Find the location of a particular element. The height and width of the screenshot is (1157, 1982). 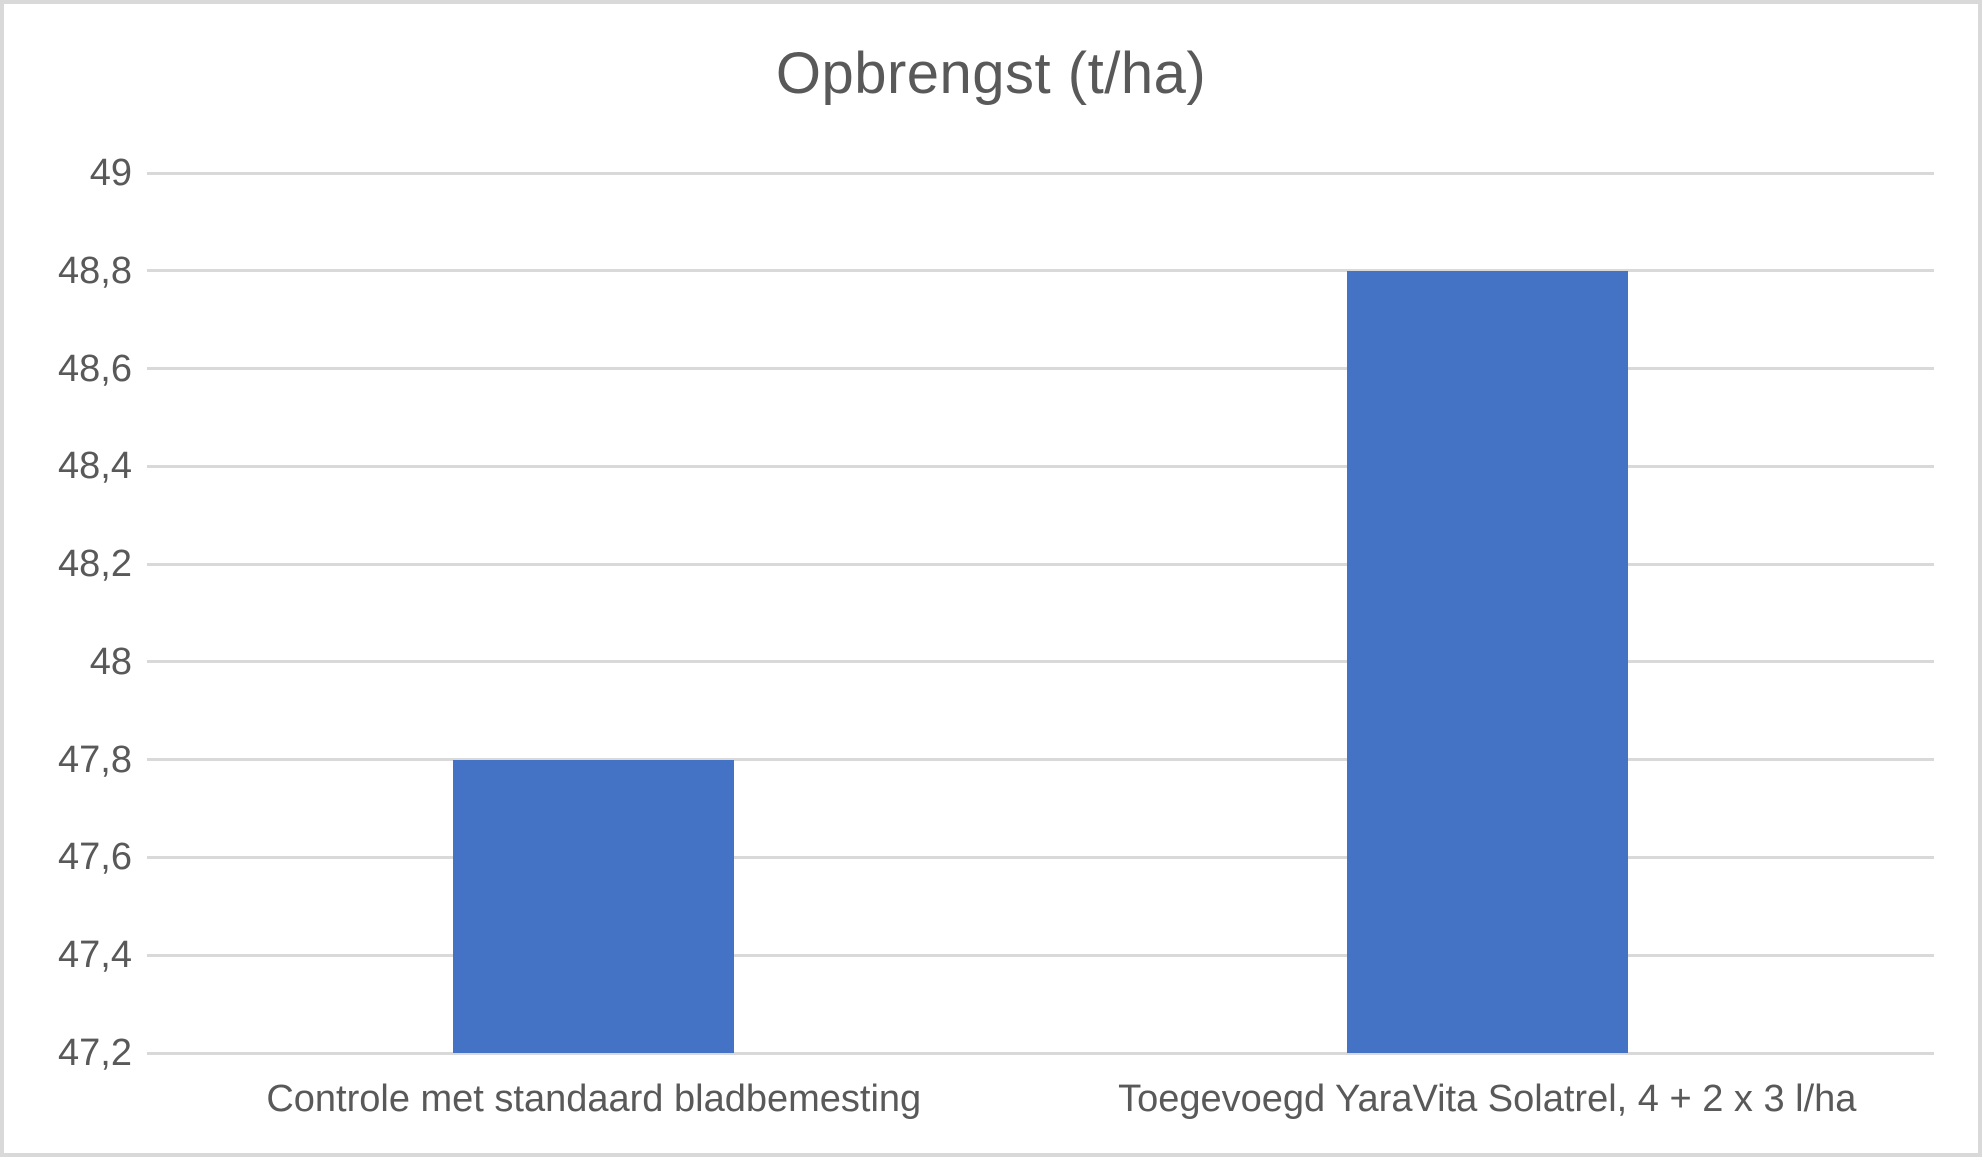

y-tick-label: 48,4 is located at coordinates (95, 466).